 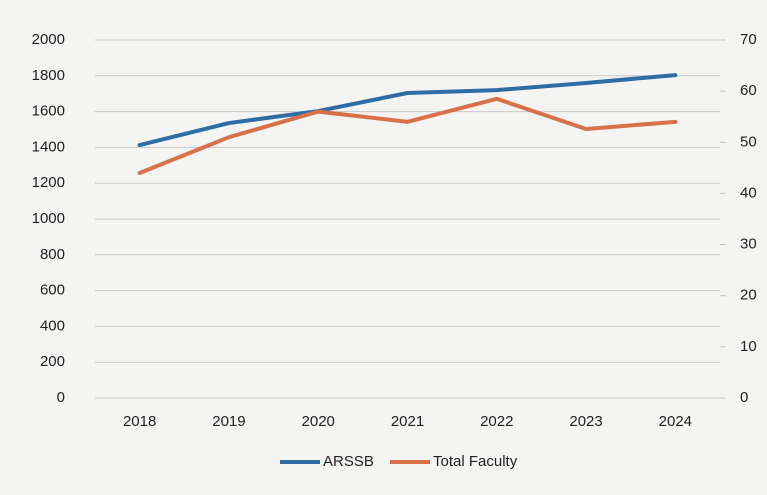 What do you see at coordinates (52, 254) in the screenshot?
I see `y-tick-label: 800` at bounding box center [52, 254].